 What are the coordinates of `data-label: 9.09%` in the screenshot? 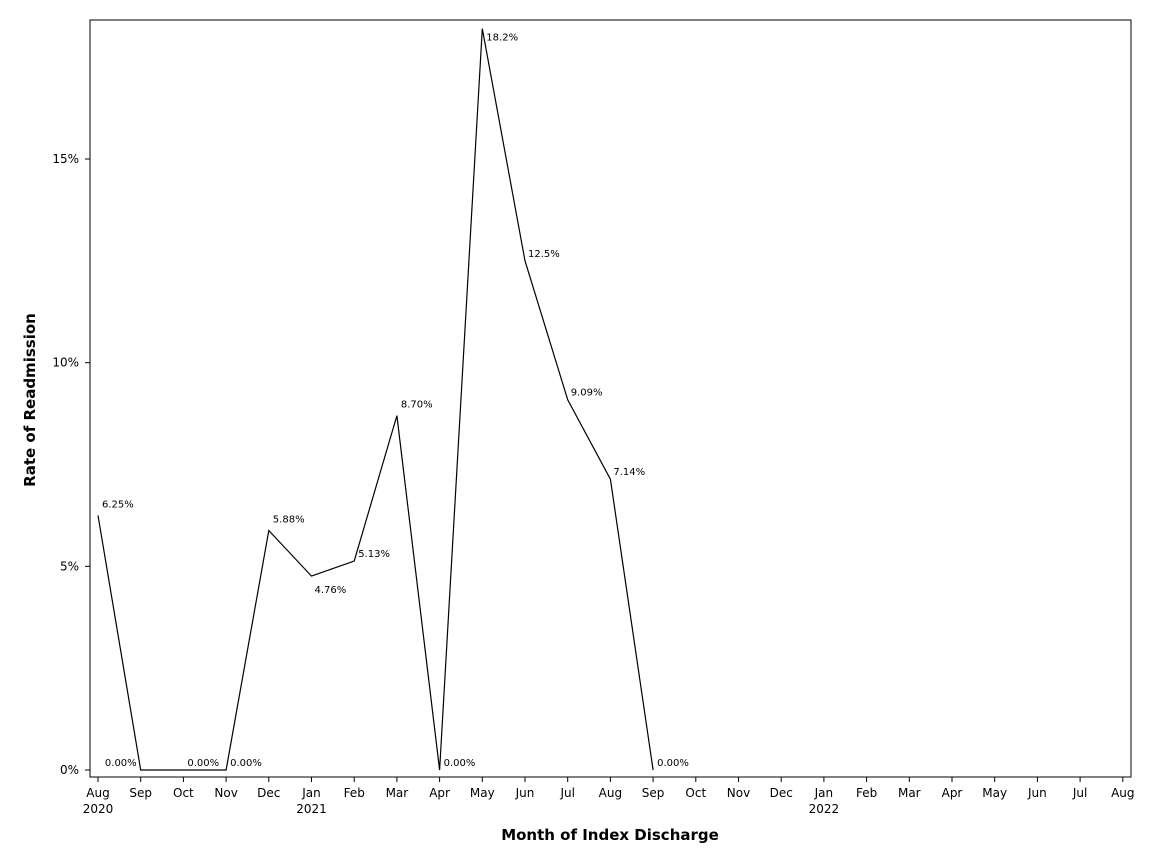 It's located at (587, 393).